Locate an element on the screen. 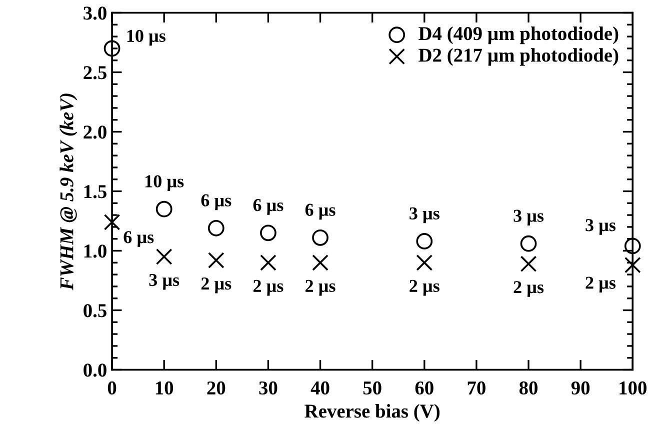 The height and width of the screenshot is (425, 659). x-tick-label: 90 is located at coordinates (580, 388).